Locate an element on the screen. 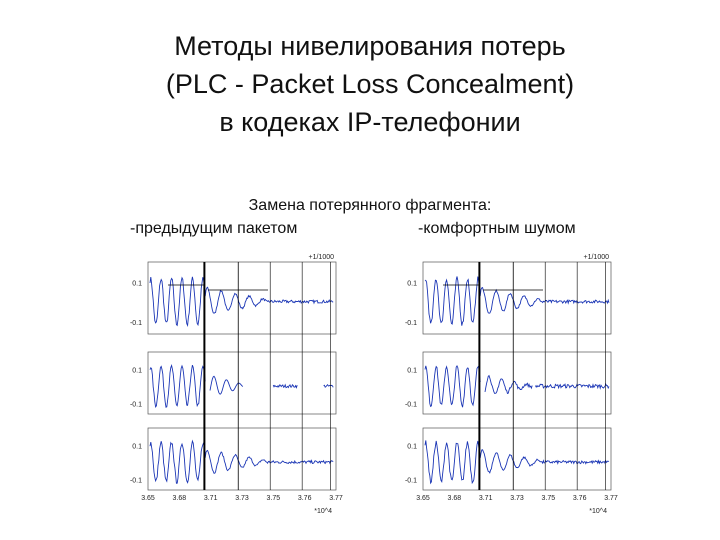 This screenshot has width=720, height=540. title-line: Методы нивелирования потерь is located at coordinates (369, 46).